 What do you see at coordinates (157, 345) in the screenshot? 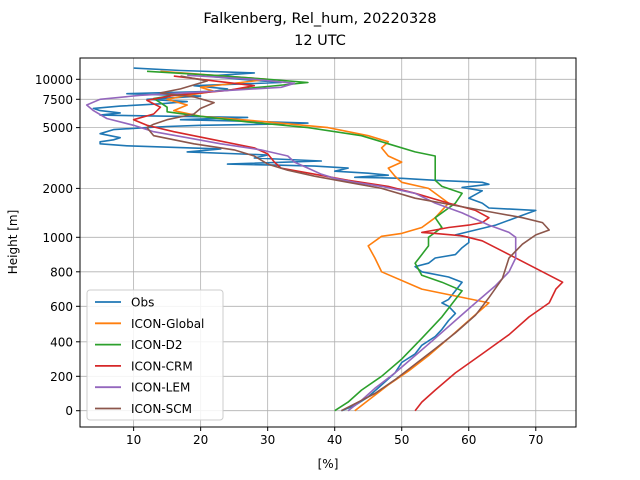
I see `legend-label: ICON-D2` at bounding box center [157, 345].